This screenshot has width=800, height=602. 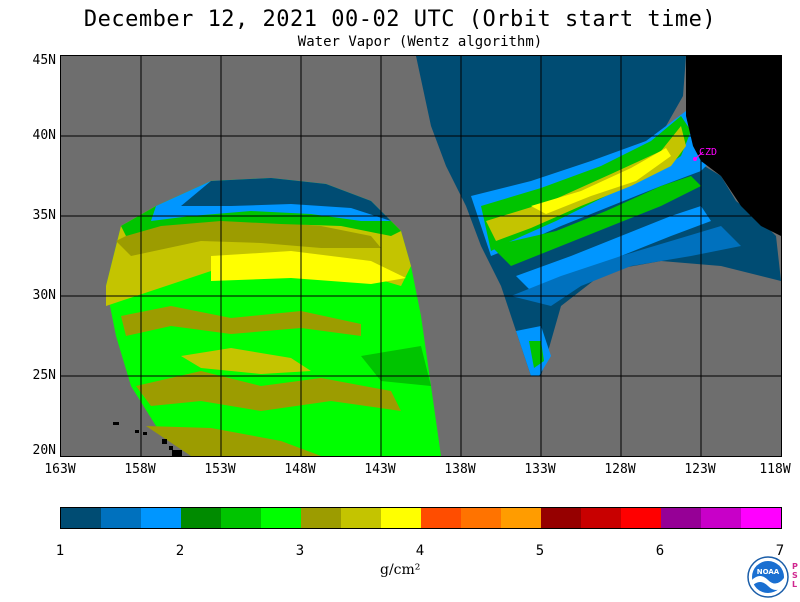 What do you see at coordinates (780, 551) in the screenshot?
I see `scale-tick-7: 7` at bounding box center [780, 551].